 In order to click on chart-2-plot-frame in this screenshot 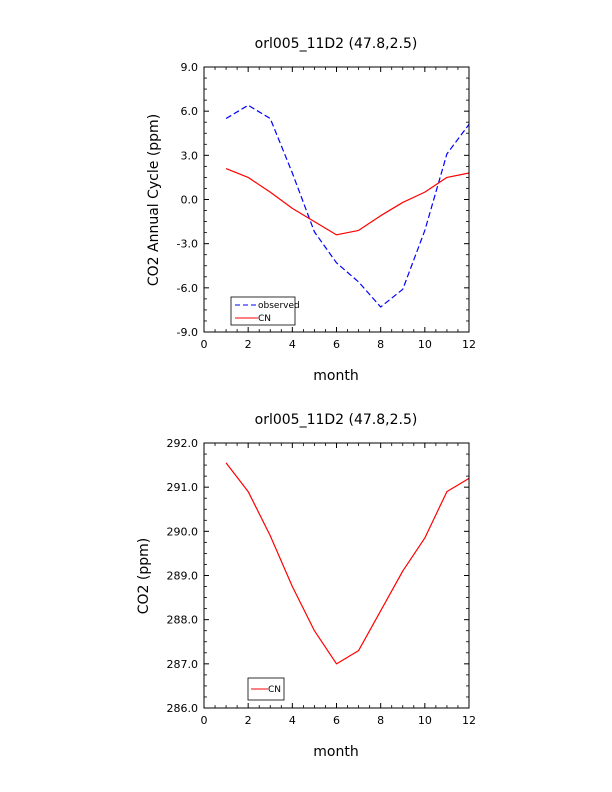, I will do `click(336, 575)`.